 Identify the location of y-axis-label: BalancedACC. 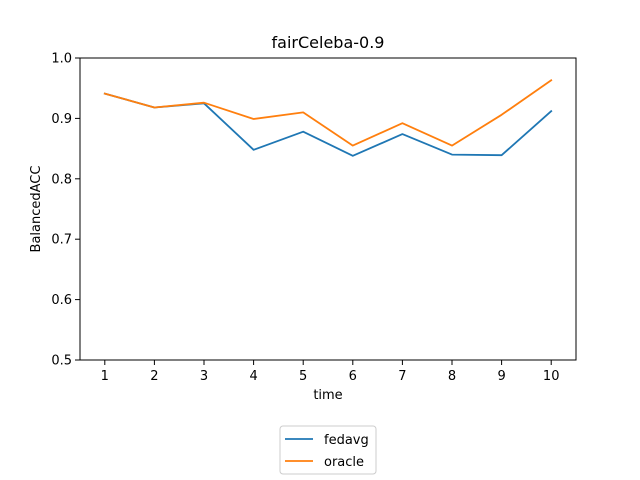
(36, 209).